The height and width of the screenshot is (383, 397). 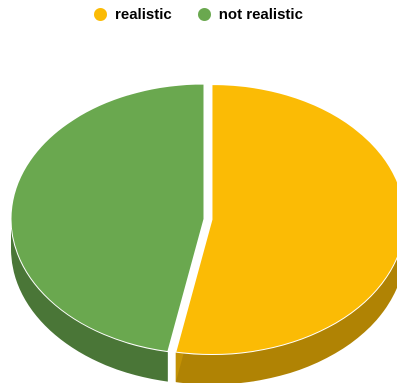 I want to click on legend-swatch-realistic, so click(x=101, y=14).